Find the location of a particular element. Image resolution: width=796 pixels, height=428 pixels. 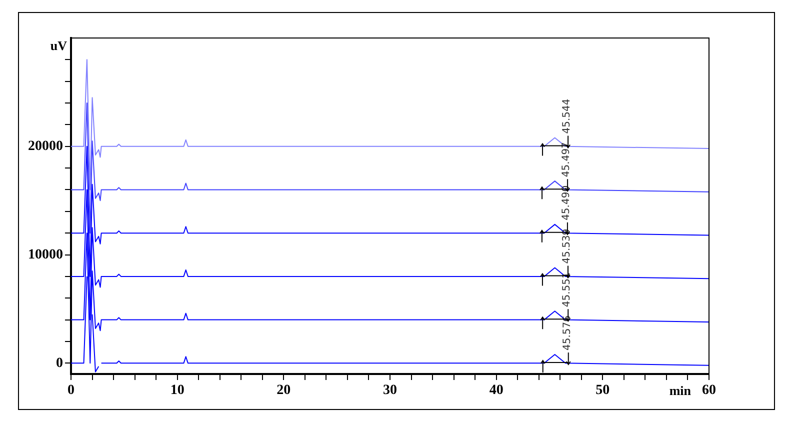

x-tick-label: 30 is located at coordinates (390, 390).